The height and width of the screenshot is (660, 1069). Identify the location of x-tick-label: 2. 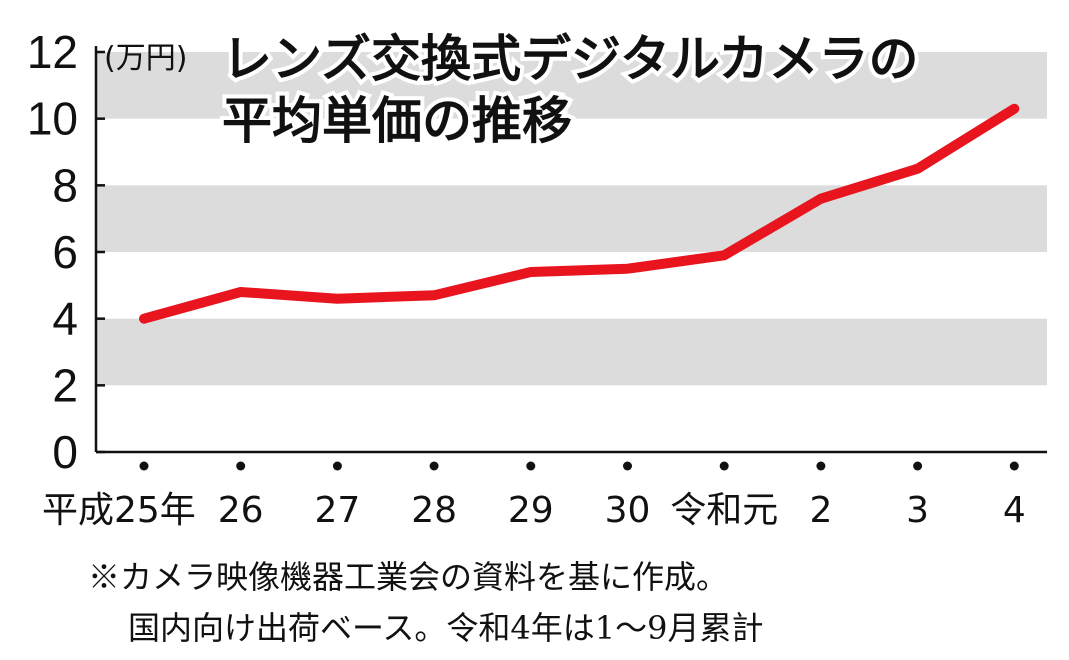
(820, 510).